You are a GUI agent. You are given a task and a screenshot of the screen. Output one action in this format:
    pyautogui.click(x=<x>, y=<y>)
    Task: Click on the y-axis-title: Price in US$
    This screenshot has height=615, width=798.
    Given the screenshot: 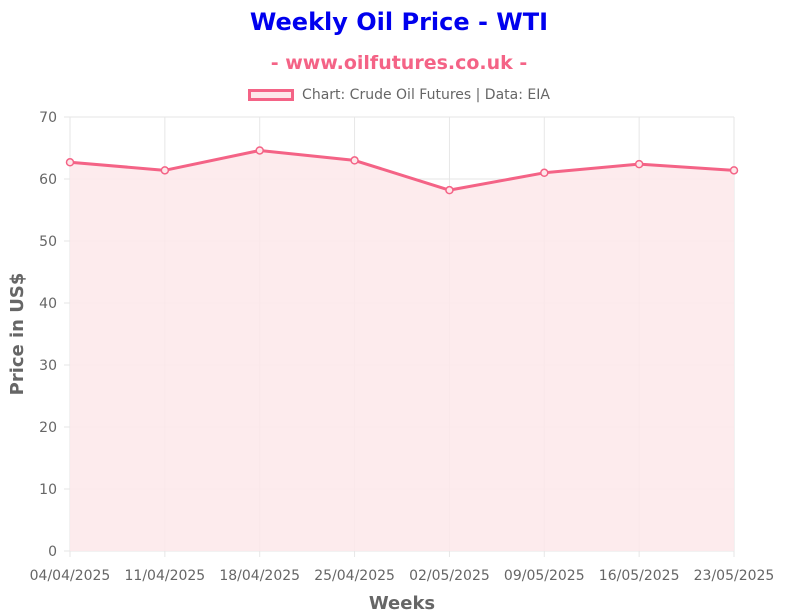 What is the action you would take?
    pyautogui.click(x=17, y=334)
    